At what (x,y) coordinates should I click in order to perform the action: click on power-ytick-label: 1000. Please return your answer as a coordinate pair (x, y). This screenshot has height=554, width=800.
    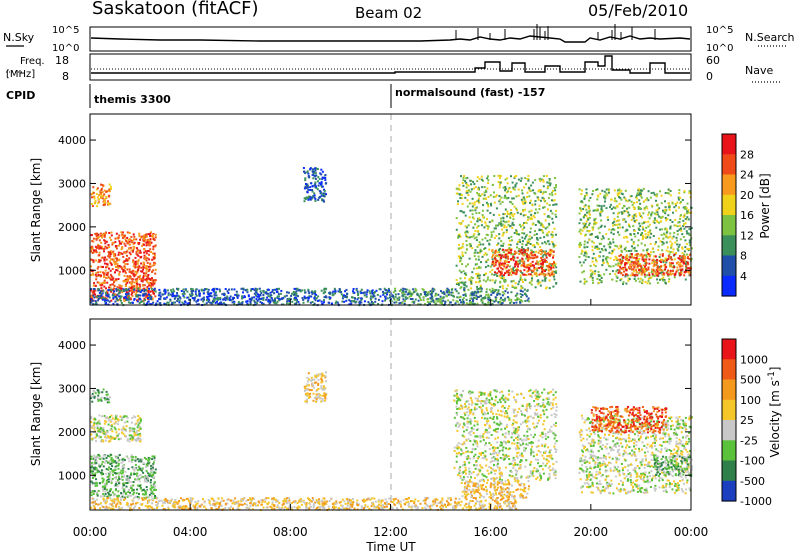
    Looking at the image, I should click on (72, 270).